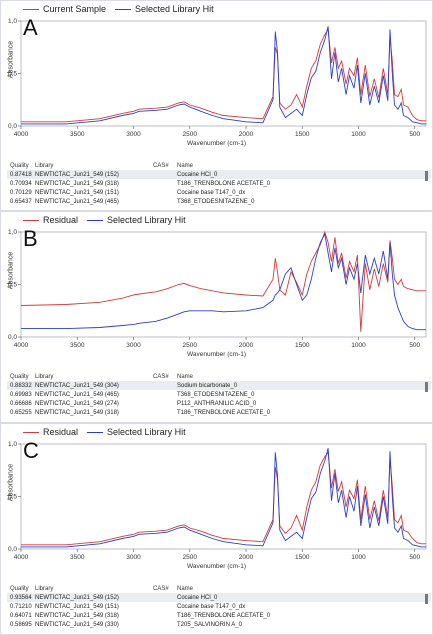  I want to click on table-cell: T368_ETODESNITAZENE_0, so click(216, 201).